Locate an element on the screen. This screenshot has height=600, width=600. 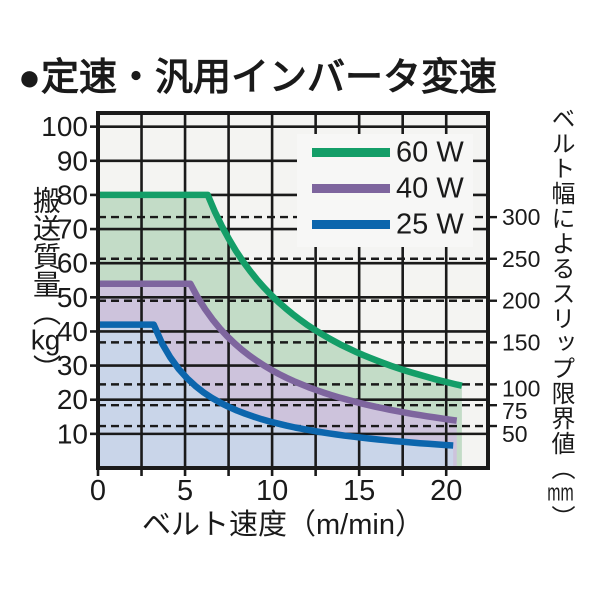
y-axis-title: 搬送質量（kg） is located at coordinates (45, 284).